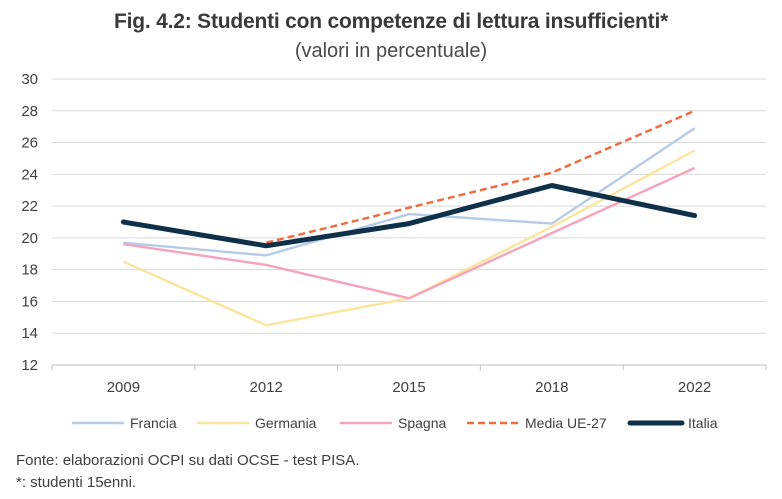 This screenshot has width=782, height=499. What do you see at coordinates (29, 111) in the screenshot?
I see `y-tick-label: 28` at bounding box center [29, 111].